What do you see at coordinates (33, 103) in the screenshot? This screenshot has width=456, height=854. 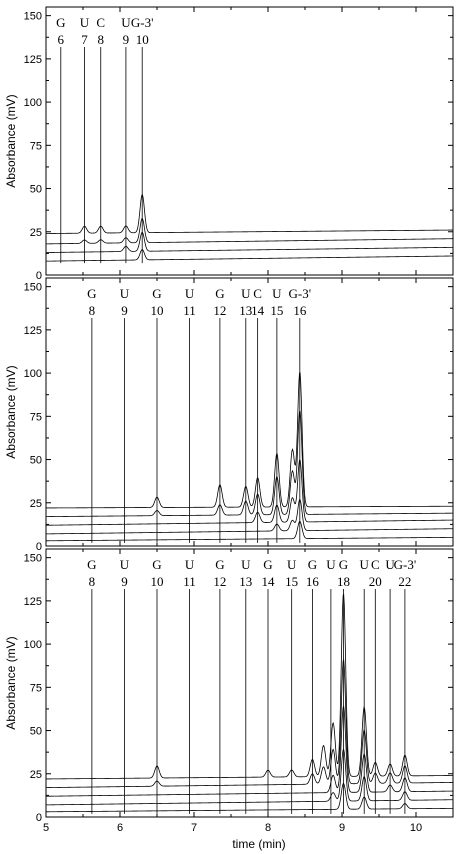 I see `y-tick-label: 100` at bounding box center [33, 103].